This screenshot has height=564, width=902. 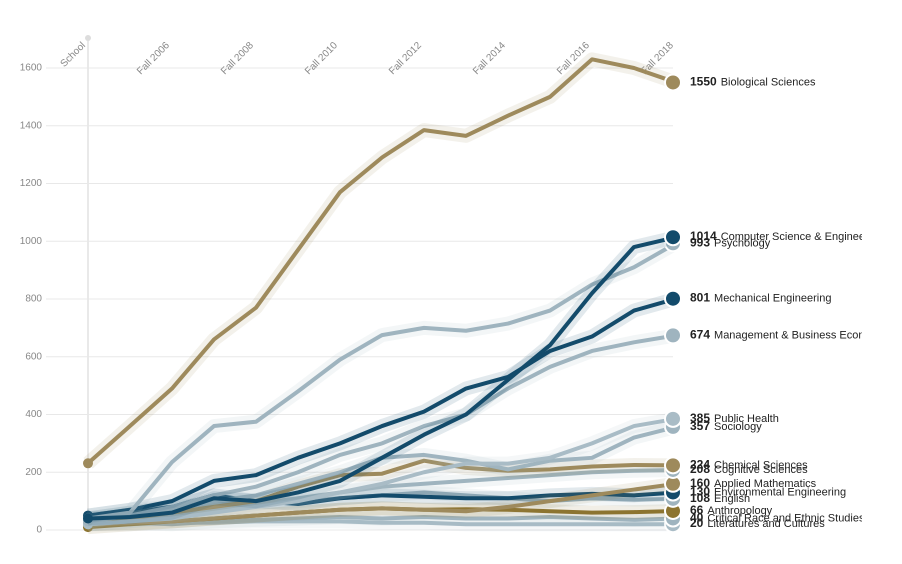 What do you see at coordinates (700, 469) in the screenshot?
I see `end-value: 208` at bounding box center [700, 469].